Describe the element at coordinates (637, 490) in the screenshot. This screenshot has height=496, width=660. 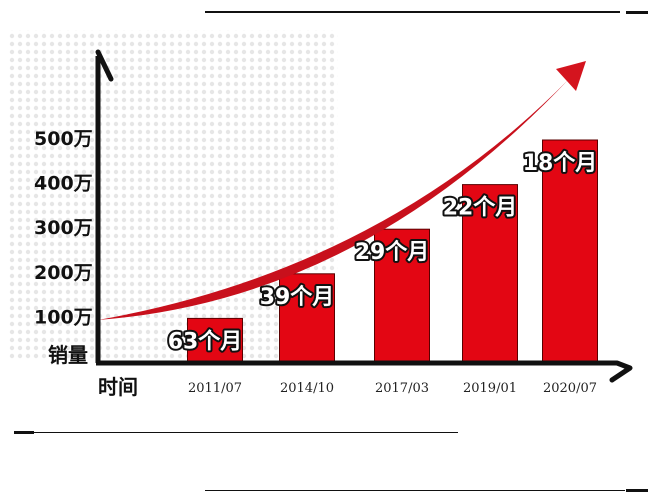
I see `frame-tick-bottom` at that location.